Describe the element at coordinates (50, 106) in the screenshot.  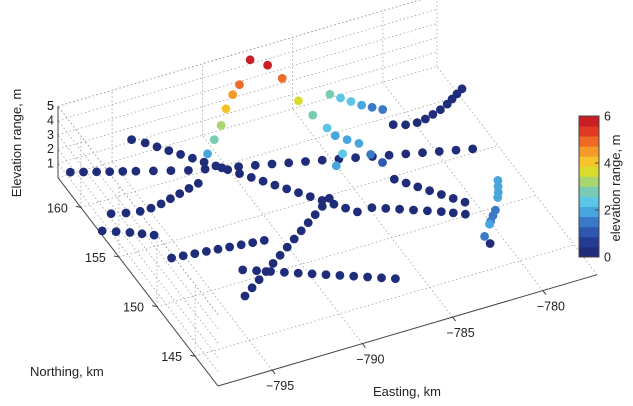
I see `z-tick-label: 5` at that location.